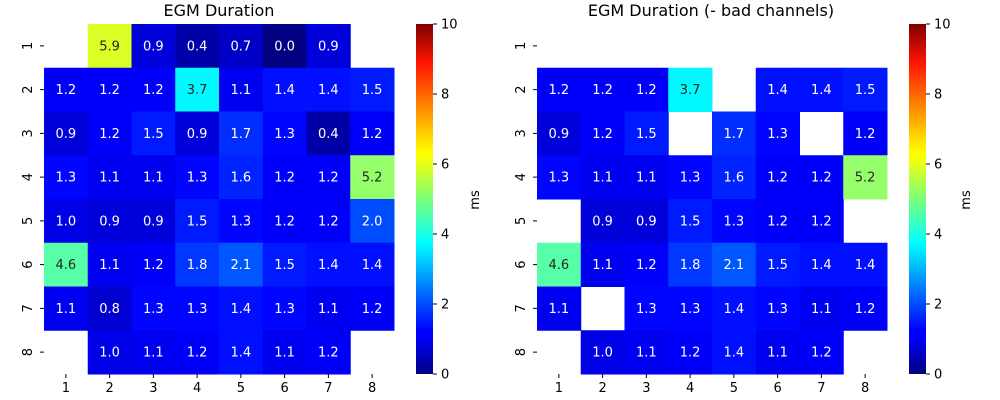 The height and width of the screenshot is (400, 1000). What do you see at coordinates (66, 388) in the screenshot?
I see `x-tick-label: 1` at bounding box center [66, 388].